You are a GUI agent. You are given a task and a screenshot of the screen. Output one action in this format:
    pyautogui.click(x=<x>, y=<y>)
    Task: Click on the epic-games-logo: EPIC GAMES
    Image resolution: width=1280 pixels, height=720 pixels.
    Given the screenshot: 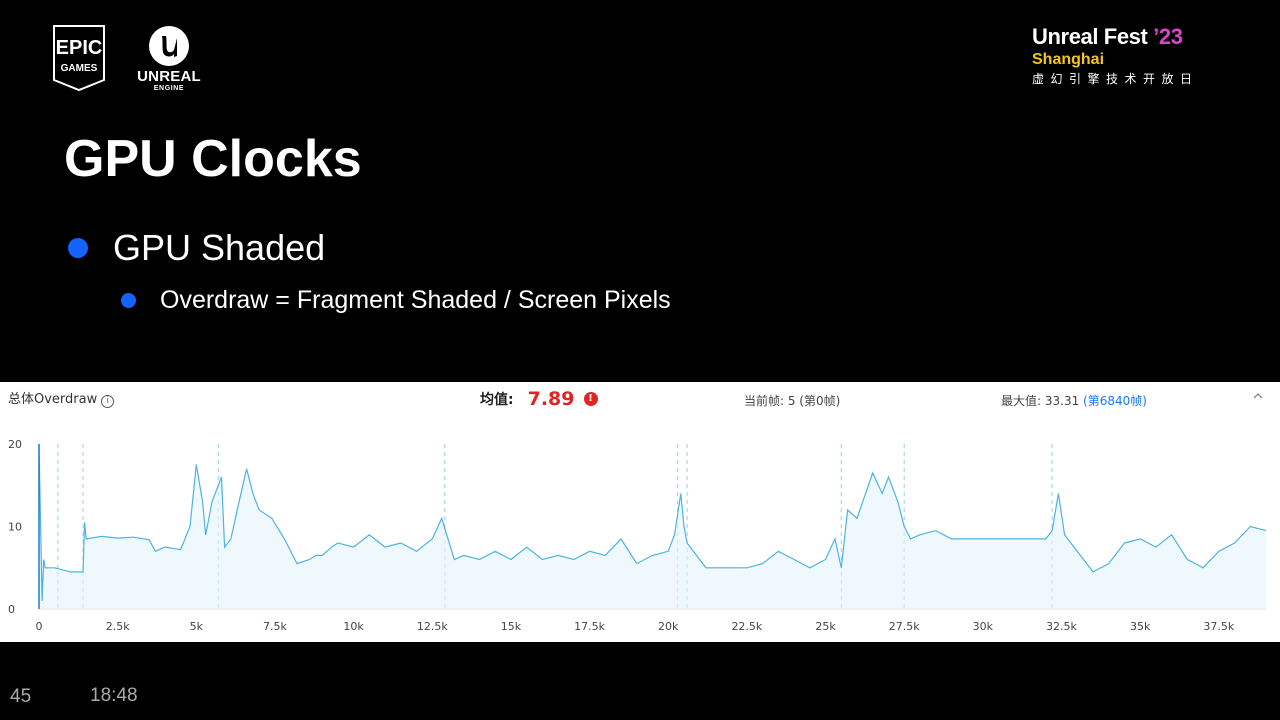 What is the action you would take?
    pyautogui.click(x=79, y=58)
    